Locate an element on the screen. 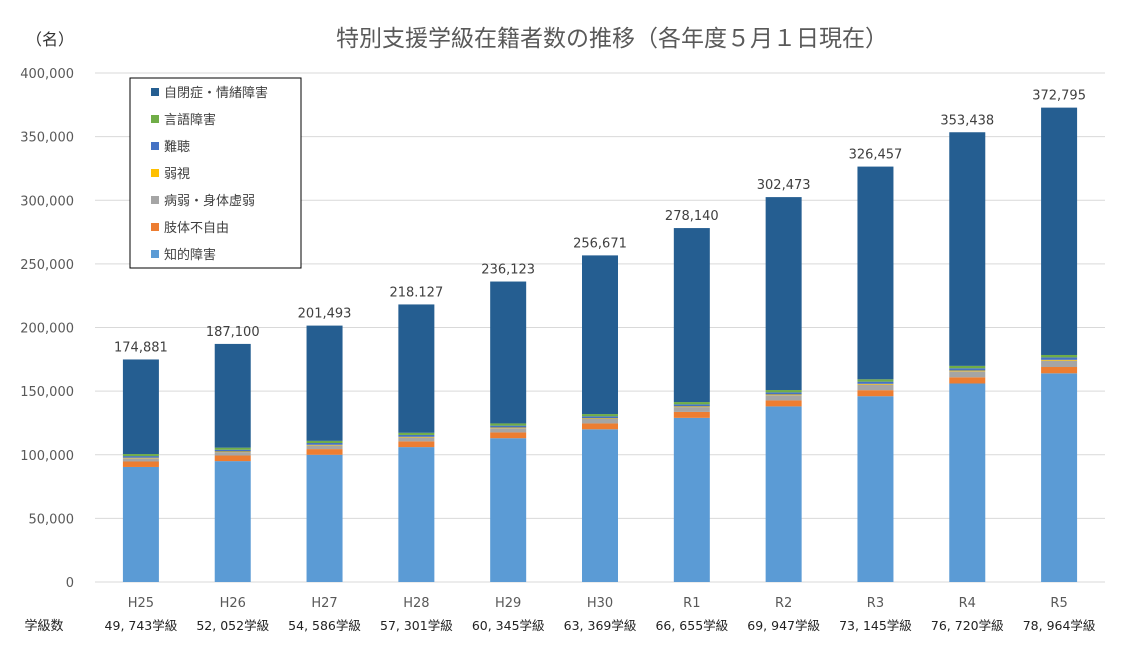 This screenshot has width=1140, height=646. chart-title: 特別支援学級在籍者数の推移（各年度５月１日現在） is located at coordinates (612, 39).